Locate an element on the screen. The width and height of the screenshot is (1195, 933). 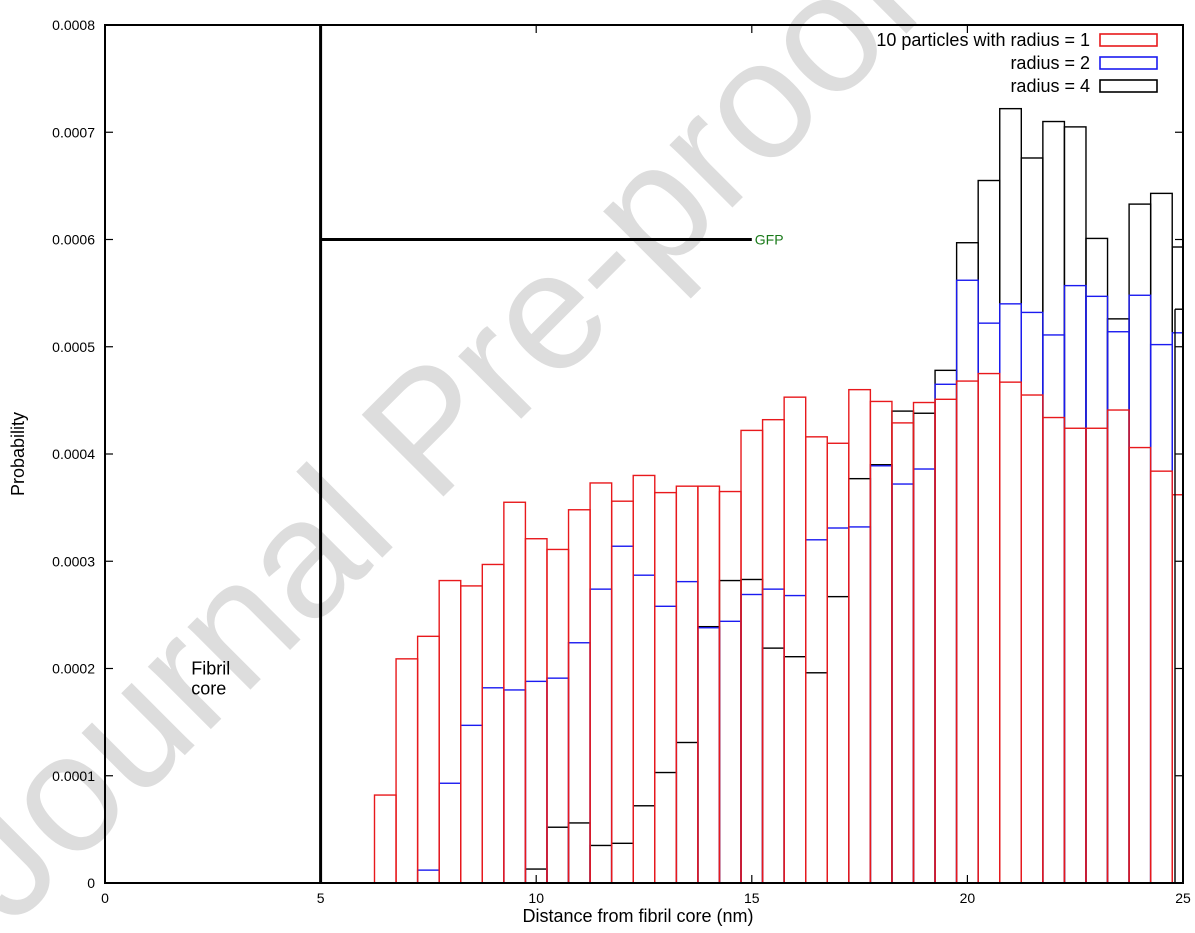
legend-label-series-2: radius = 2 is located at coordinates (1050, 63).